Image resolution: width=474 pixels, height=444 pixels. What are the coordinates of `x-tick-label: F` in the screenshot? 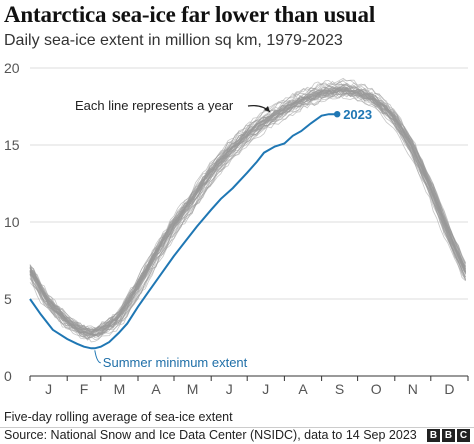 It's located at (84, 389).